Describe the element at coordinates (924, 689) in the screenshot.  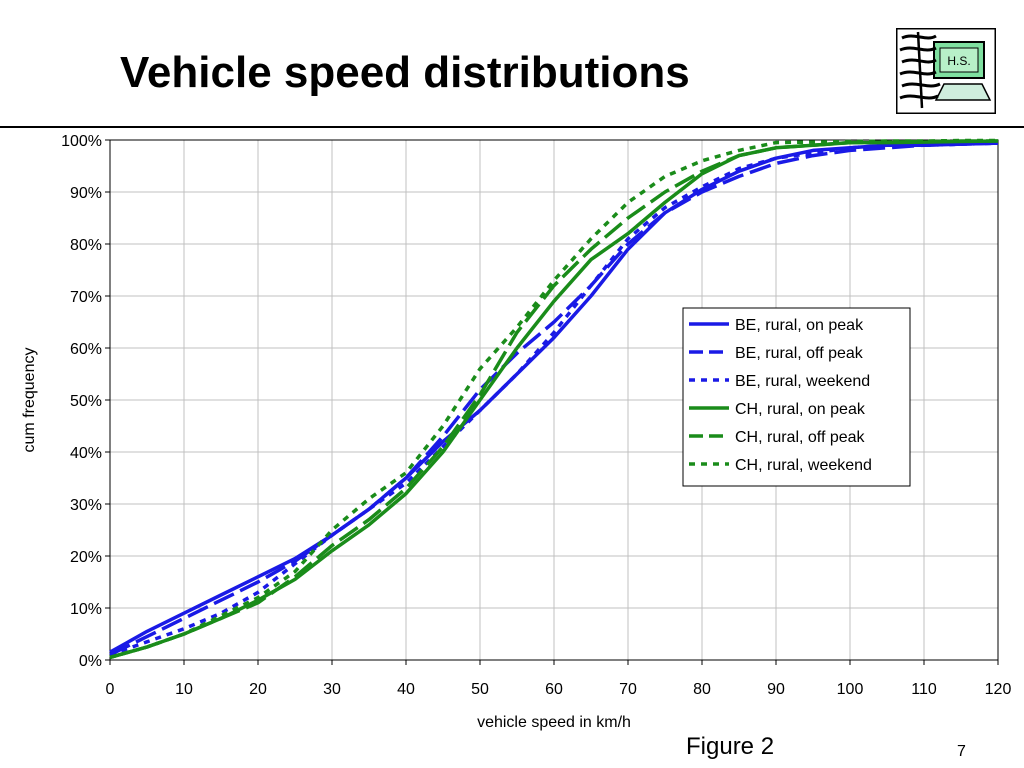
I see `x-tick-label: 110` at that location.